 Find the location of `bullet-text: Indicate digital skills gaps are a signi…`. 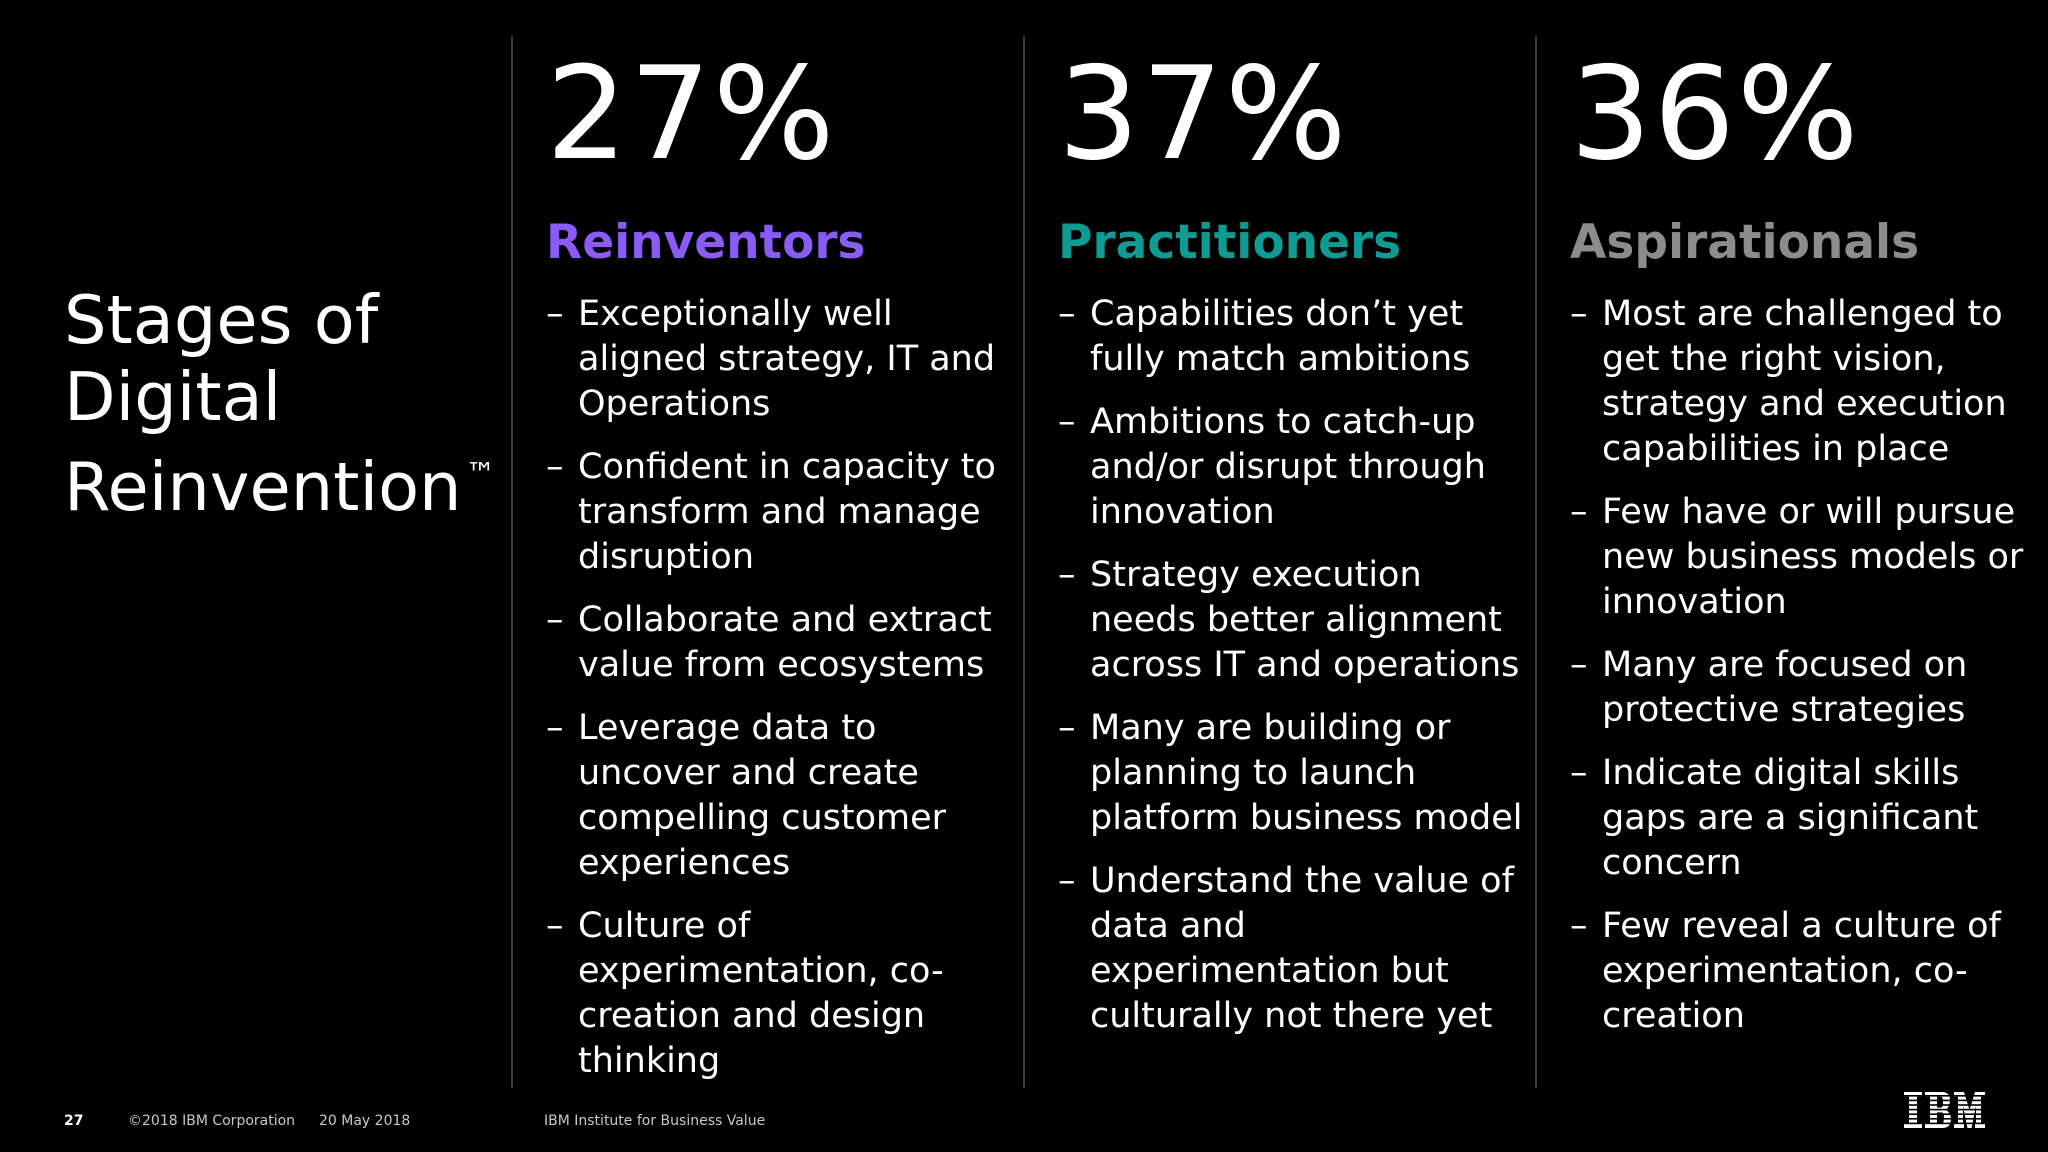

bullet-text: Indicate digital skills gaps are a signi… is located at coordinates (1790, 818).